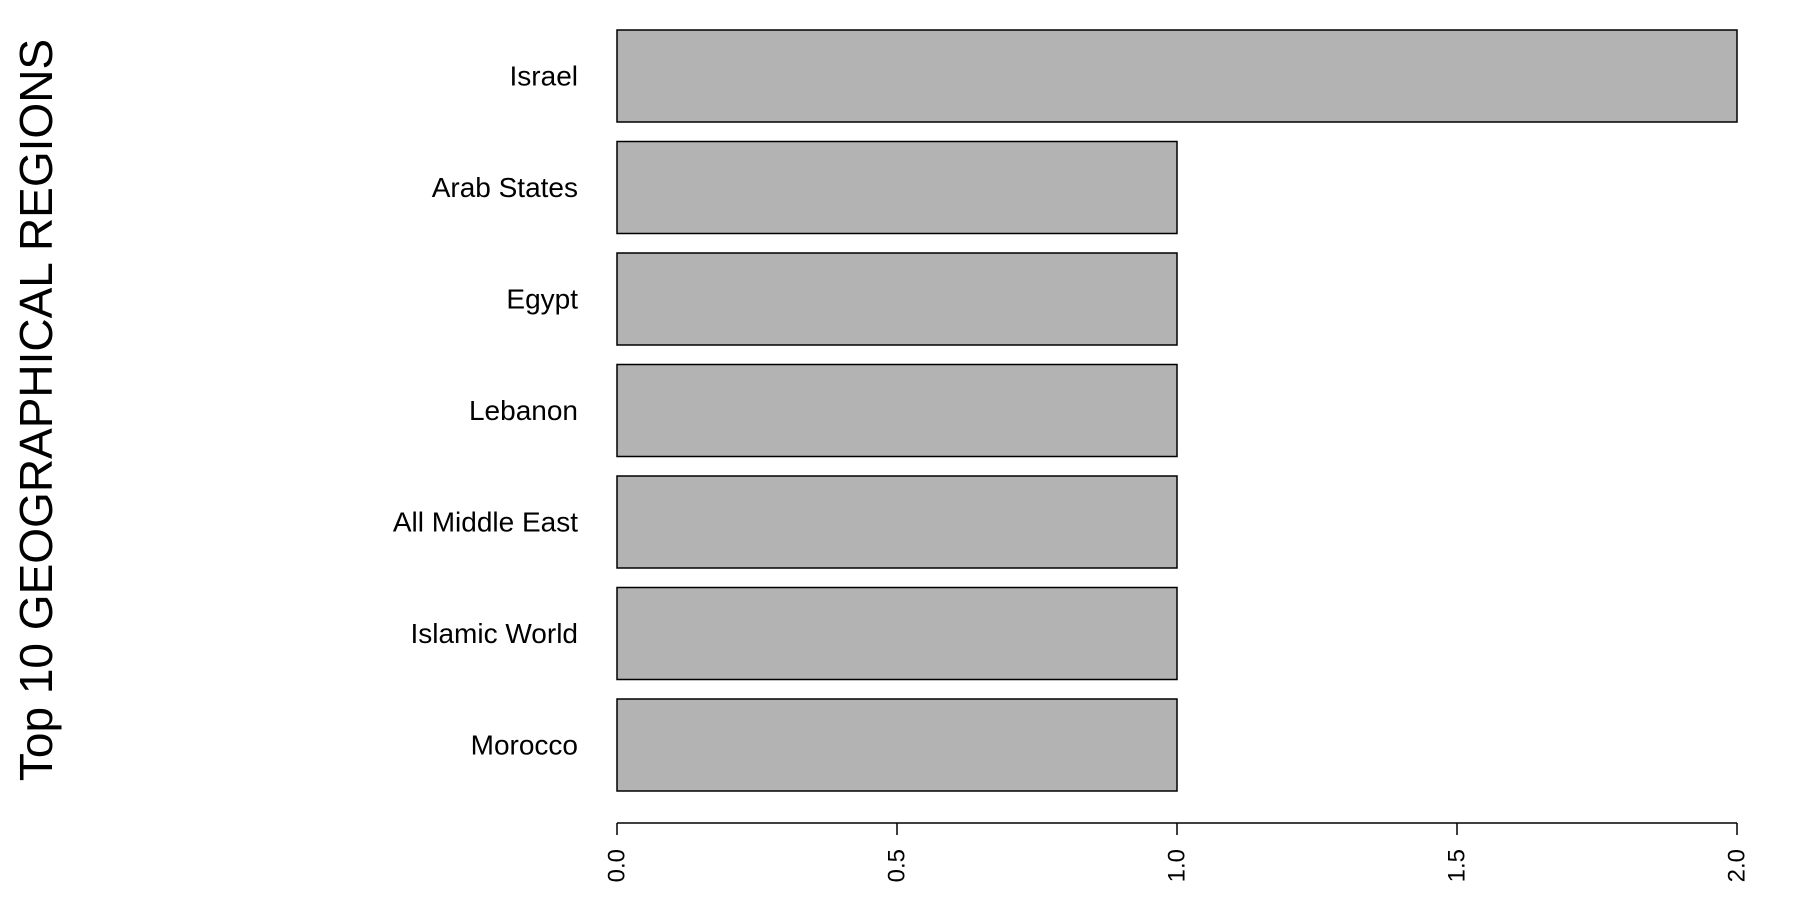 This screenshot has height=900, width=1800. Describe the element at coordinates (485, 522) in the screenshot. I see `category-label: All Middle East` at that location.